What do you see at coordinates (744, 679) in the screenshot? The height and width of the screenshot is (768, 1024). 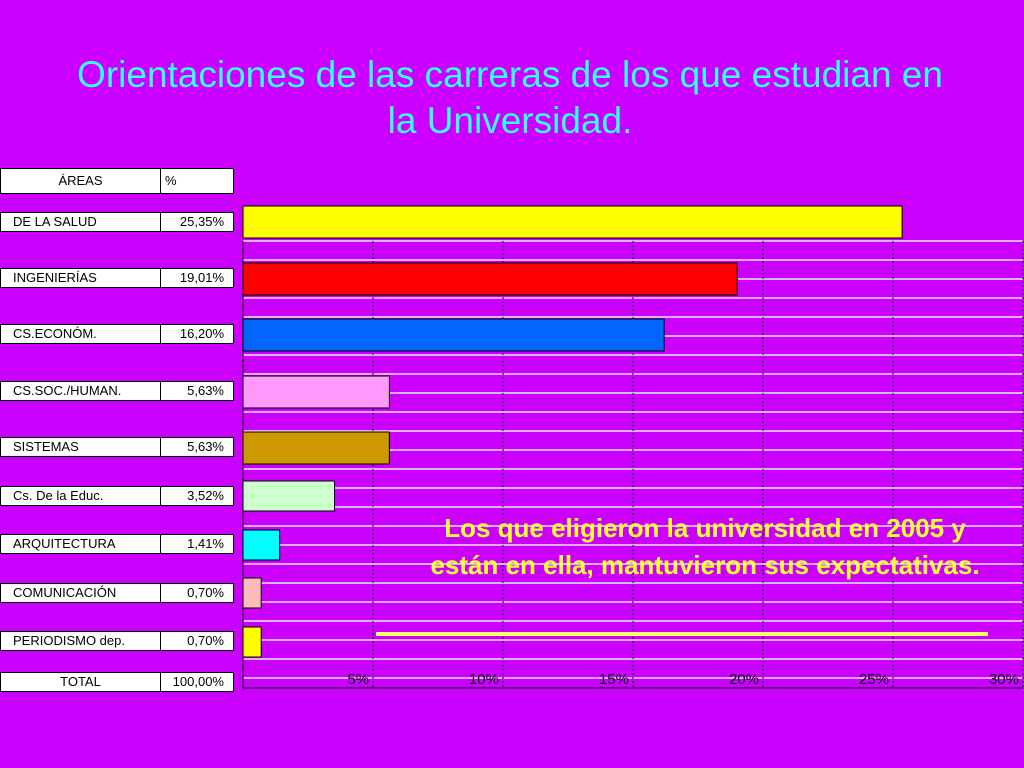 I see `x-tick-label: 20%` at bounding box center [744, 679].